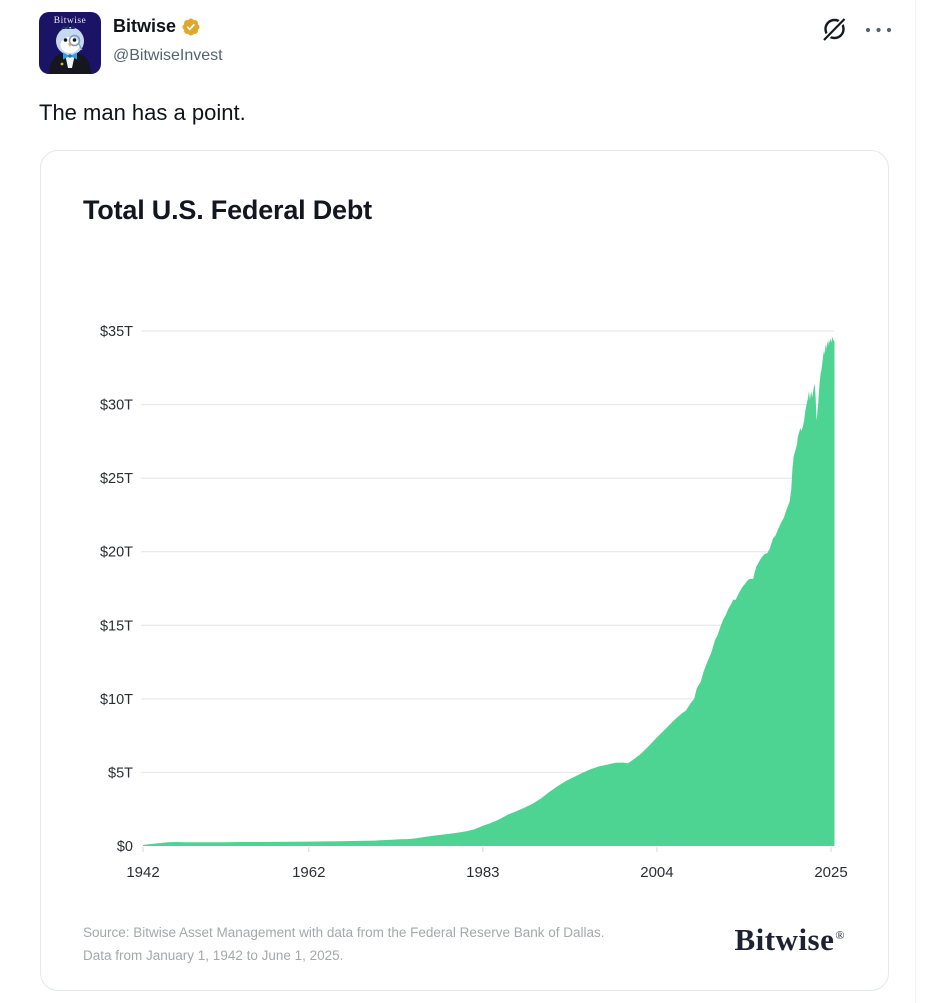 The image size is (927, 1003). What do you see at coordinates (168, 55) in the screenshot?
I see `author-handle: @BitwiseInvest` at bounding box center [168, 55].